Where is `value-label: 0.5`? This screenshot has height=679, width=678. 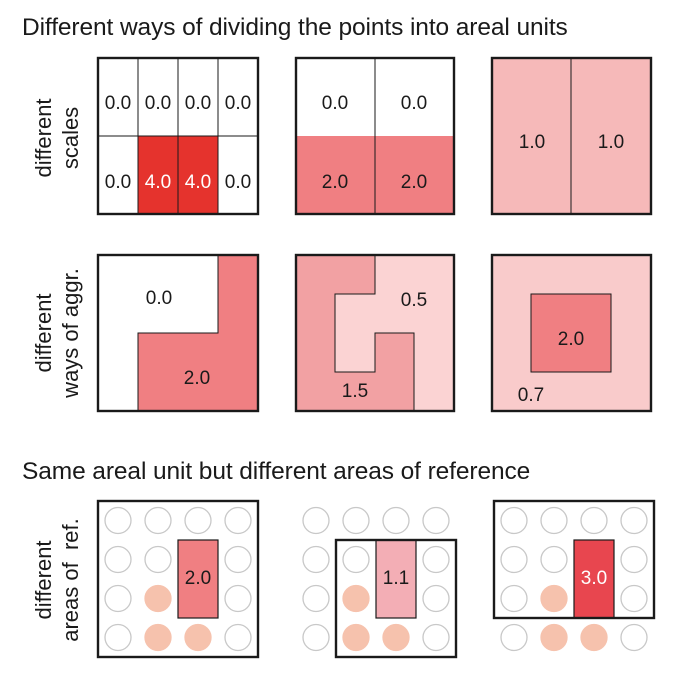
value-label: 0.5 is located at coordinates (414, 300).